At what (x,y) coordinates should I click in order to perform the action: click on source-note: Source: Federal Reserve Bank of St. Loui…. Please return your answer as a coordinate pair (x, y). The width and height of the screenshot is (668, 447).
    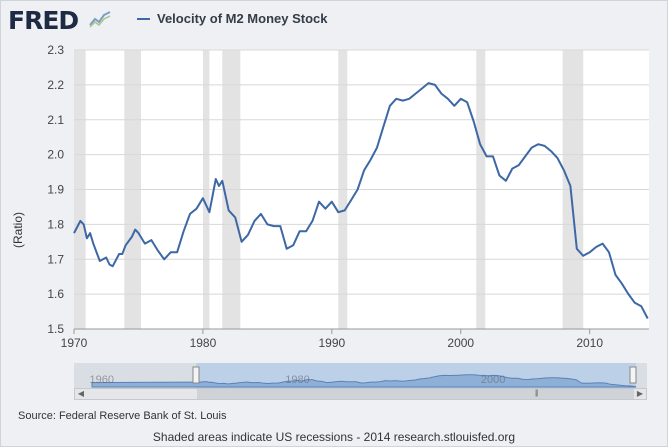
    Looking at the image, I should click on (122, 416).